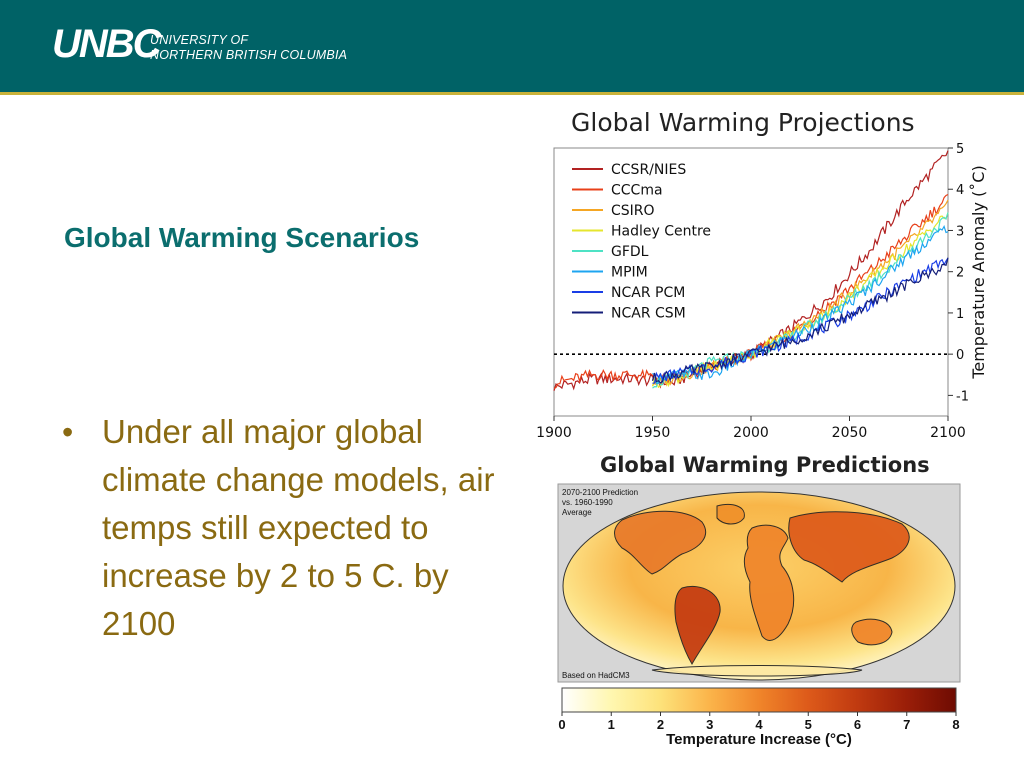 The image size is (1024, 768). I want to click on colorbar-tick-label: 8, so click(955, 724).